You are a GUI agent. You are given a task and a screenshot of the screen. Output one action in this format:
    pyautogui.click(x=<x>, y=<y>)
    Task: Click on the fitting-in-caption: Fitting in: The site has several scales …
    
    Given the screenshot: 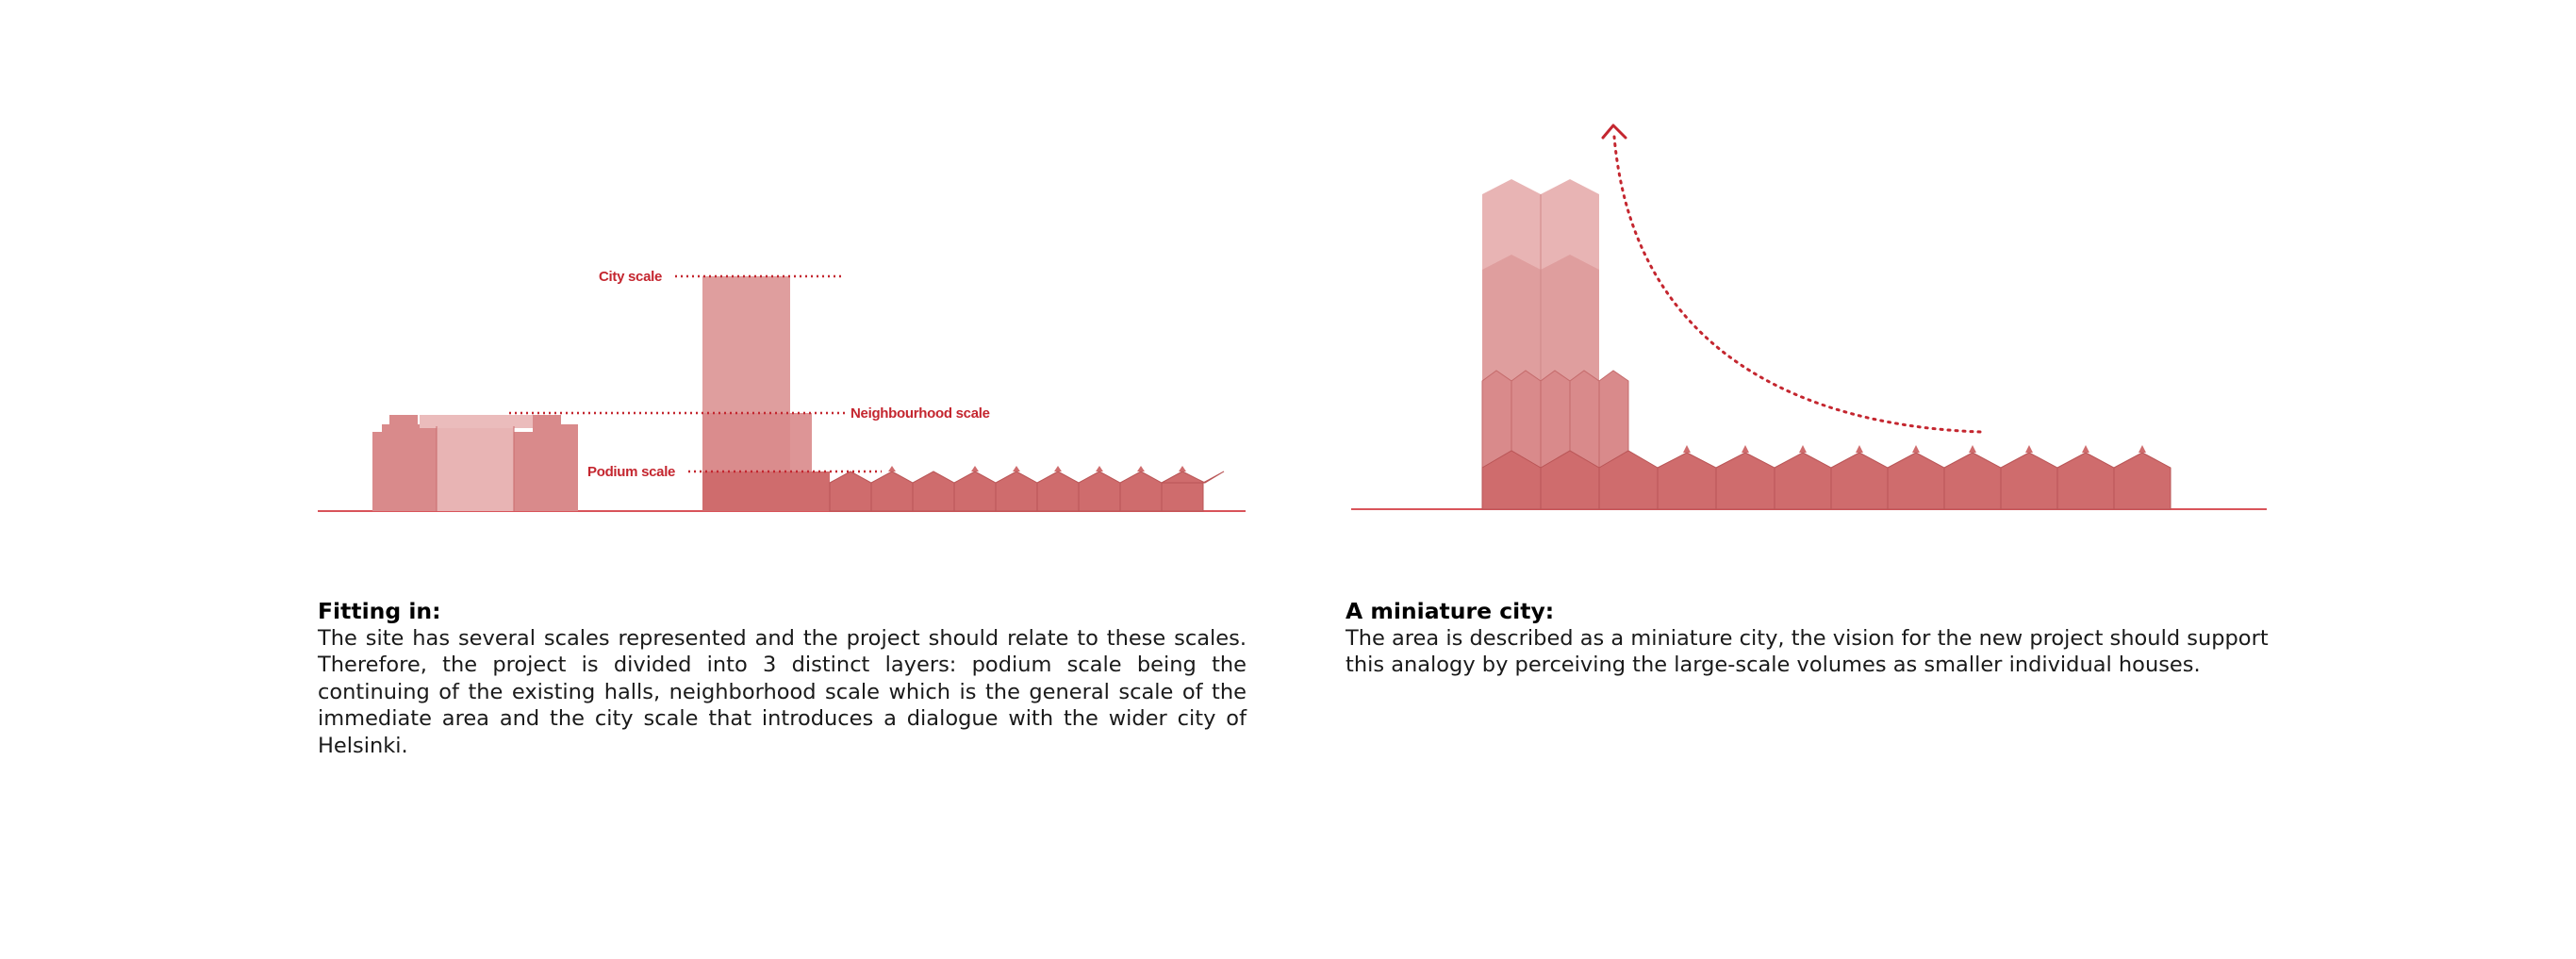 What is the action you would take?
    pyautogui.click(x=782, y=678)
    